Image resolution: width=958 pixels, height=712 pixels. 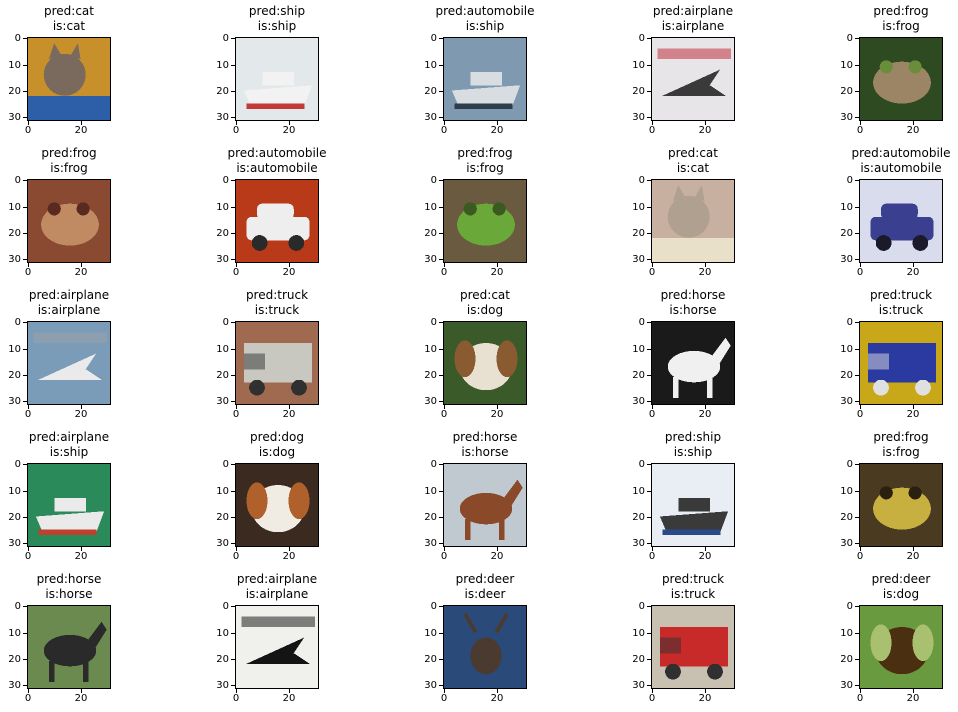 What do you see at coordinates (693, 594) in the screenshot?
I see `subplot-true-label: is:truck` at bounding box center [693, 594].